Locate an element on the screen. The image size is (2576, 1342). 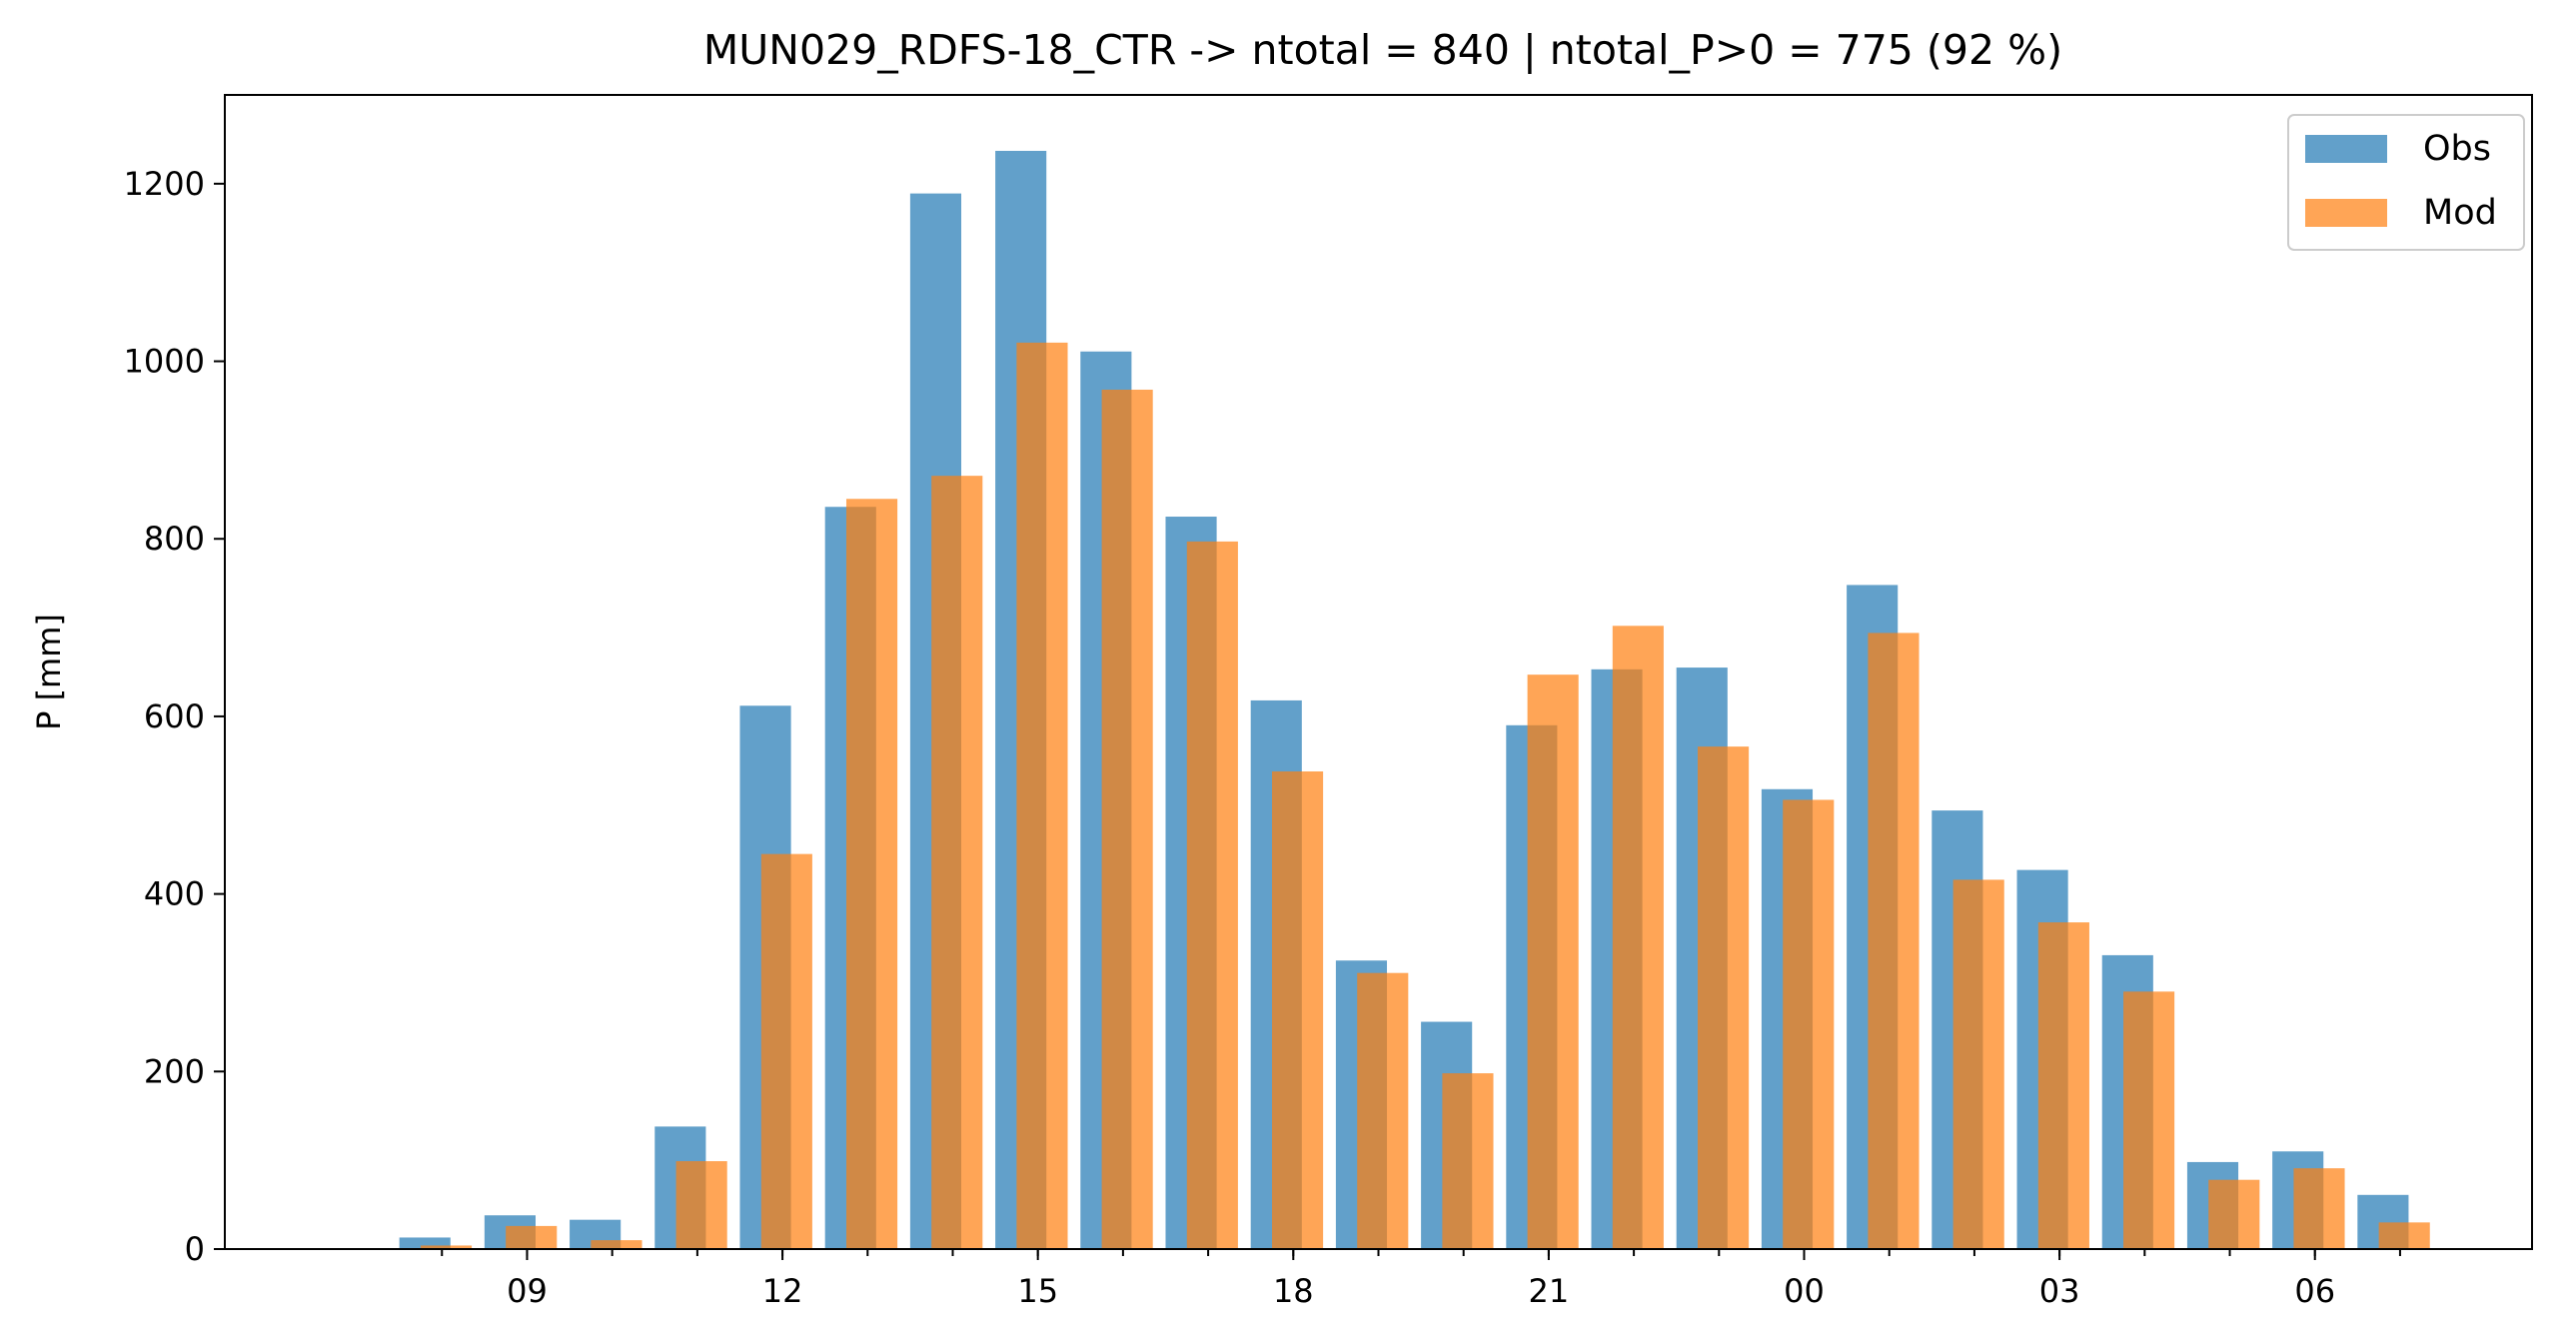
y-tick-label: 800 is located at coordinates (174, 539).